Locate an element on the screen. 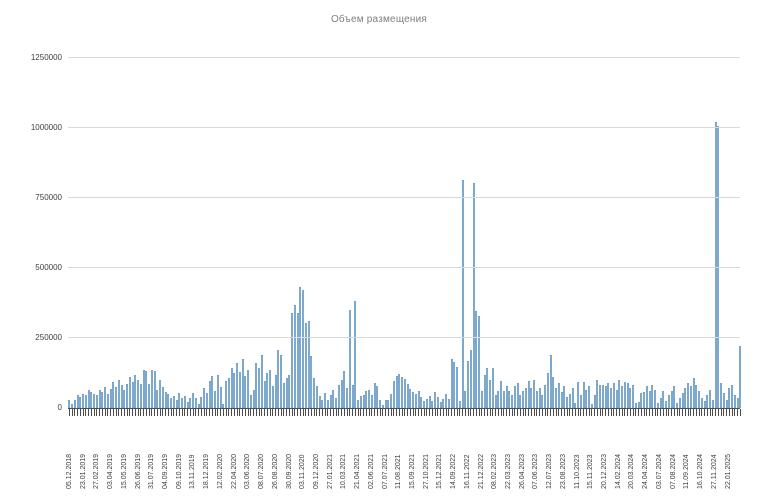 The width and height of the screenshot is (758, 497). x-axis-label: 23.08.2023 is located at coordinates (563, 471).